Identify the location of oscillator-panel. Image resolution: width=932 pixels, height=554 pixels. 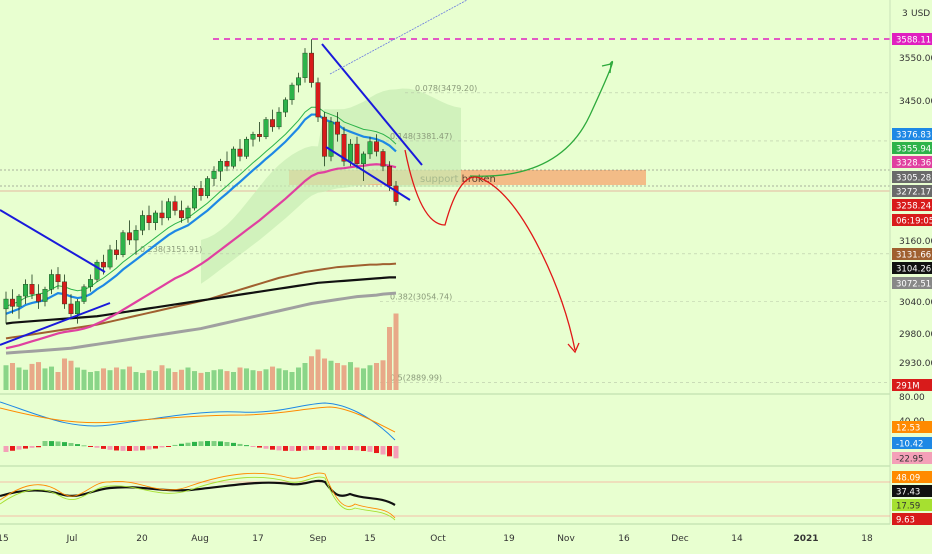
(445, 496).